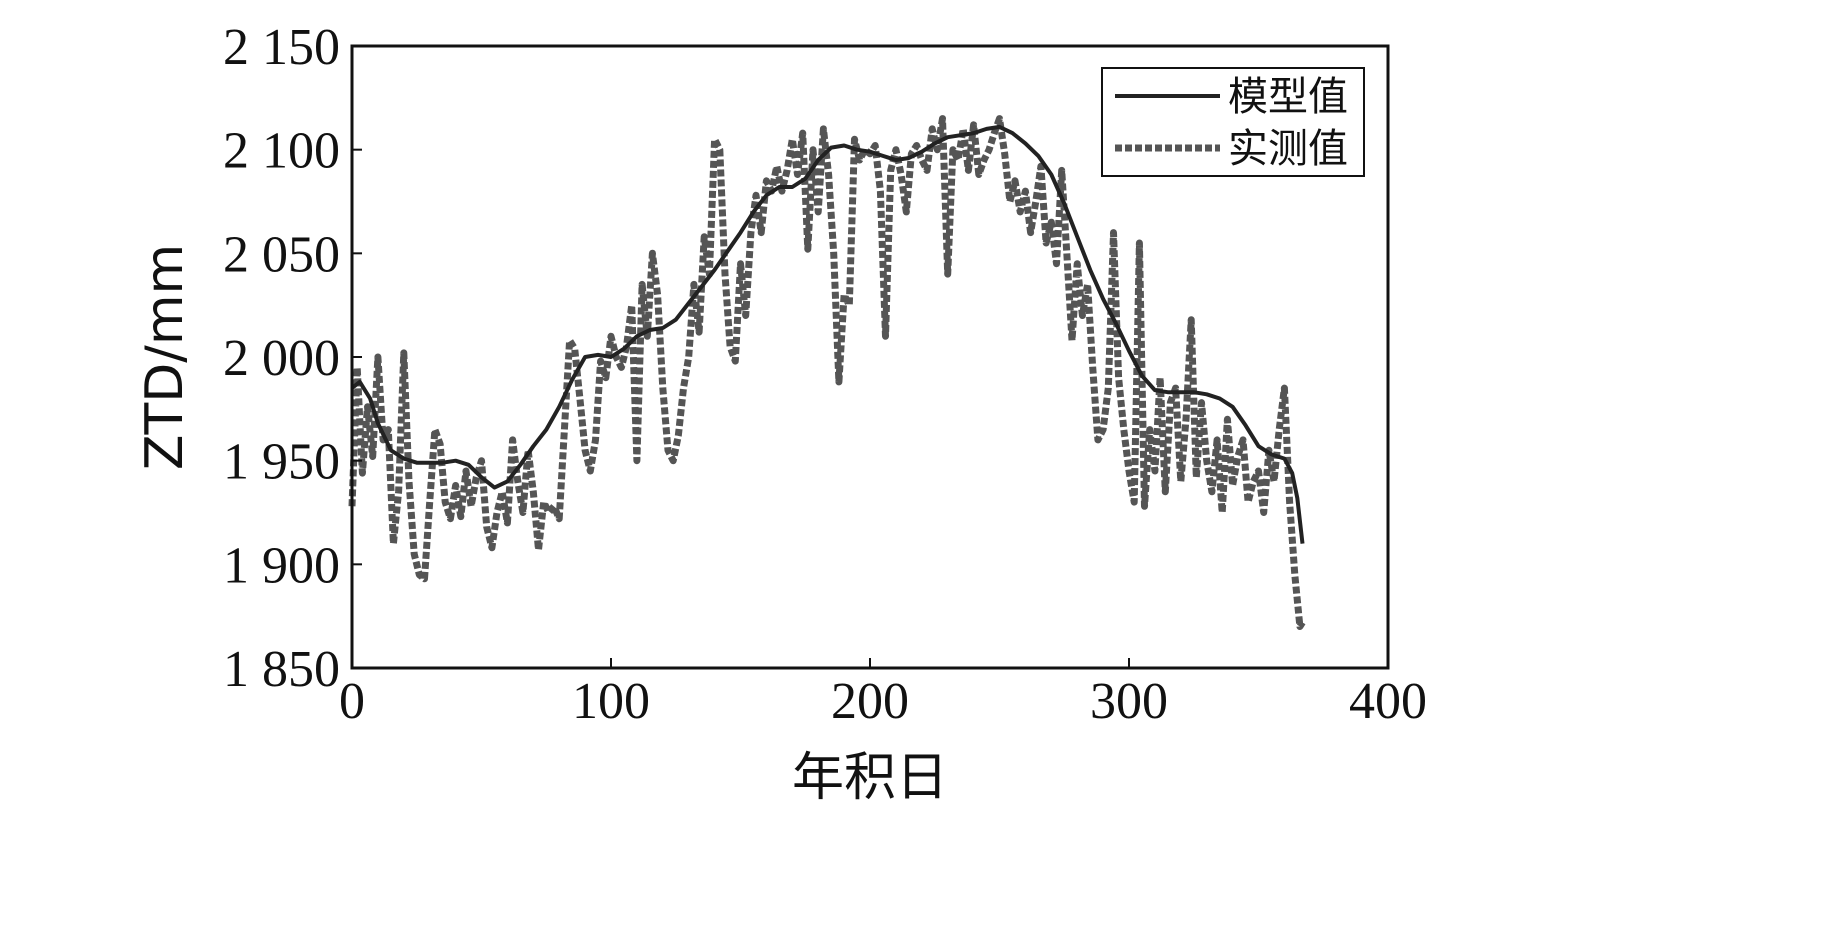  What do you see at coordinates (281, 151) in the screenshot?
I see `y-tick-label: 2 100` at bounding box center [281, 151].